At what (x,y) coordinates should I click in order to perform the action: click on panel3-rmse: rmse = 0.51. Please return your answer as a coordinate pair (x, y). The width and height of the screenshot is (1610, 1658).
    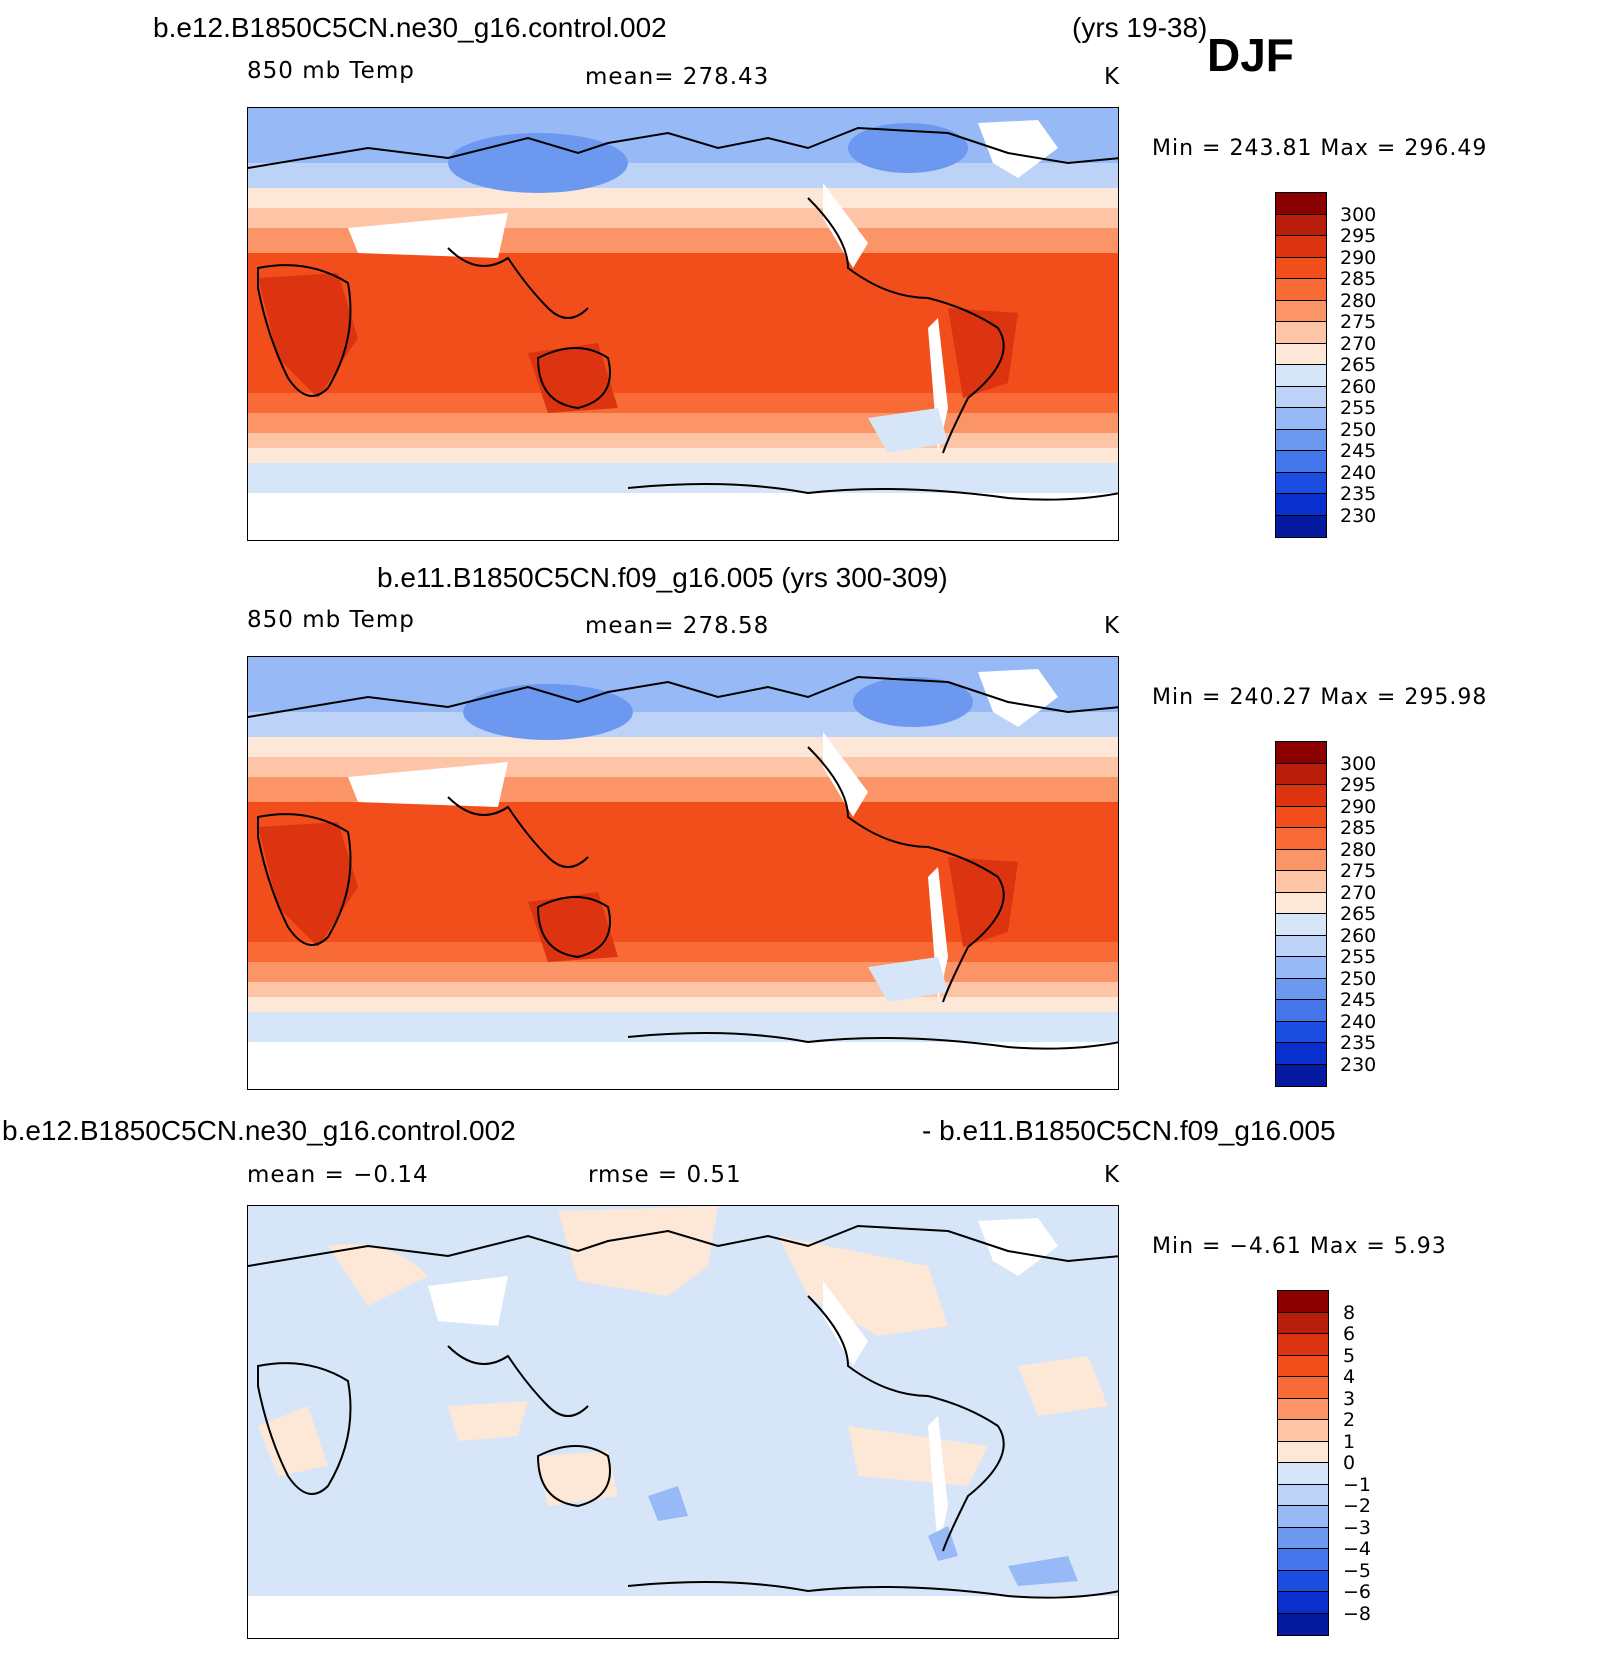
    Looking at the image, I should click on (665, 1175).